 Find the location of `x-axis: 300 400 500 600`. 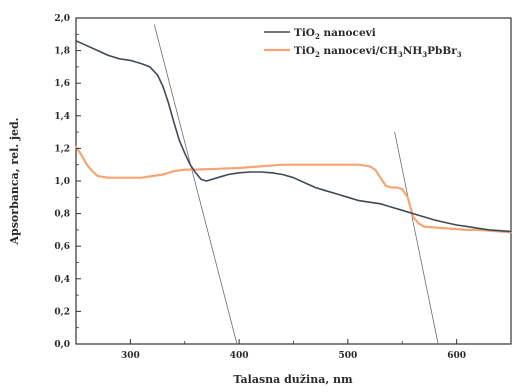

x-axis: 300 400 500 600 is located at coordinates (316, 350).